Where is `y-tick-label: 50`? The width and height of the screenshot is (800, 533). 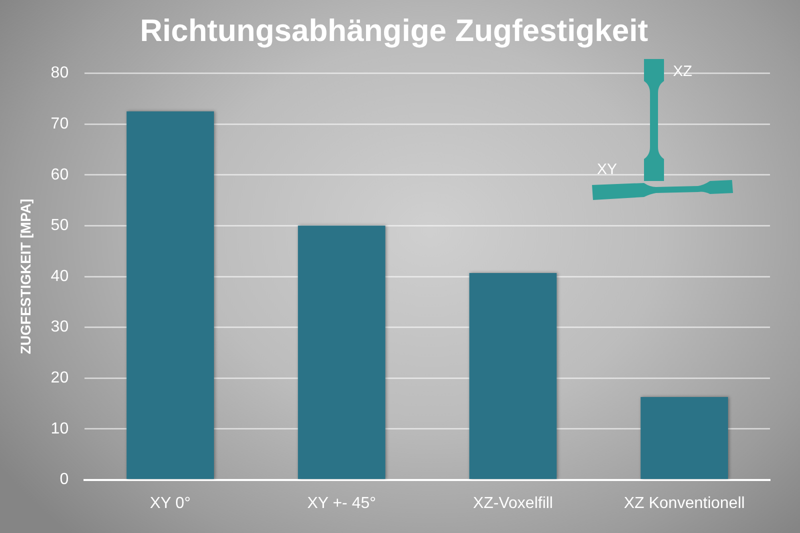
y-tick-label: 50 is located at coordinates (59, 225).